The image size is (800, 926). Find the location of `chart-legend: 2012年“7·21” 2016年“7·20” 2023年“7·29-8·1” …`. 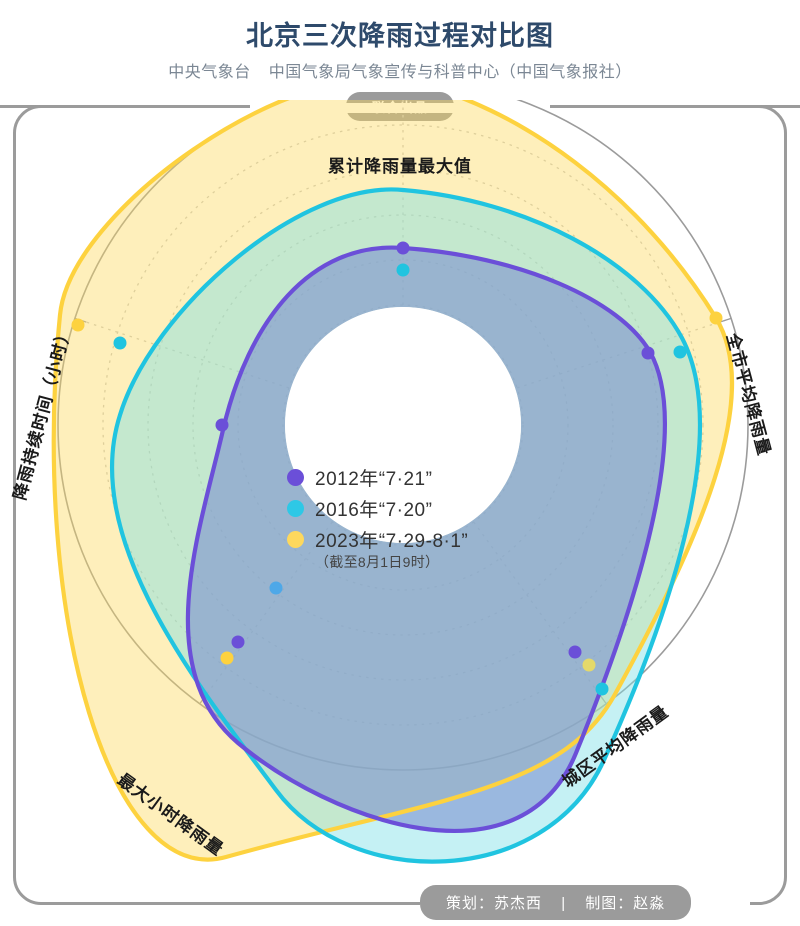

chart-legend: 2012年“7·21” 2016年“7·20” 2023年“7·29-8·1” … is located at coordinates (377, 517).